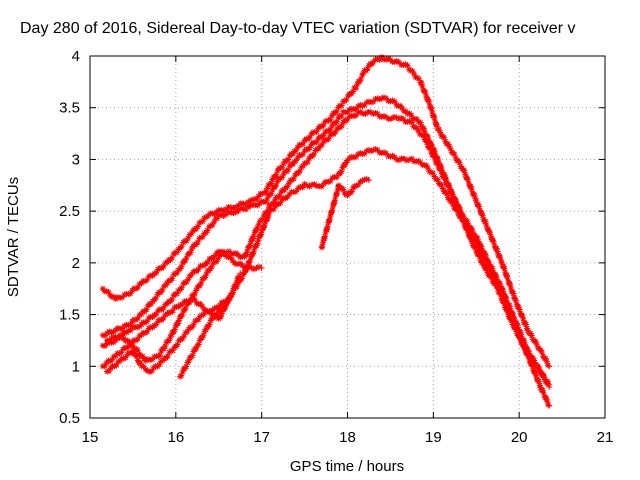  I want to click on x-tick-label: 18, so click(347, 437).